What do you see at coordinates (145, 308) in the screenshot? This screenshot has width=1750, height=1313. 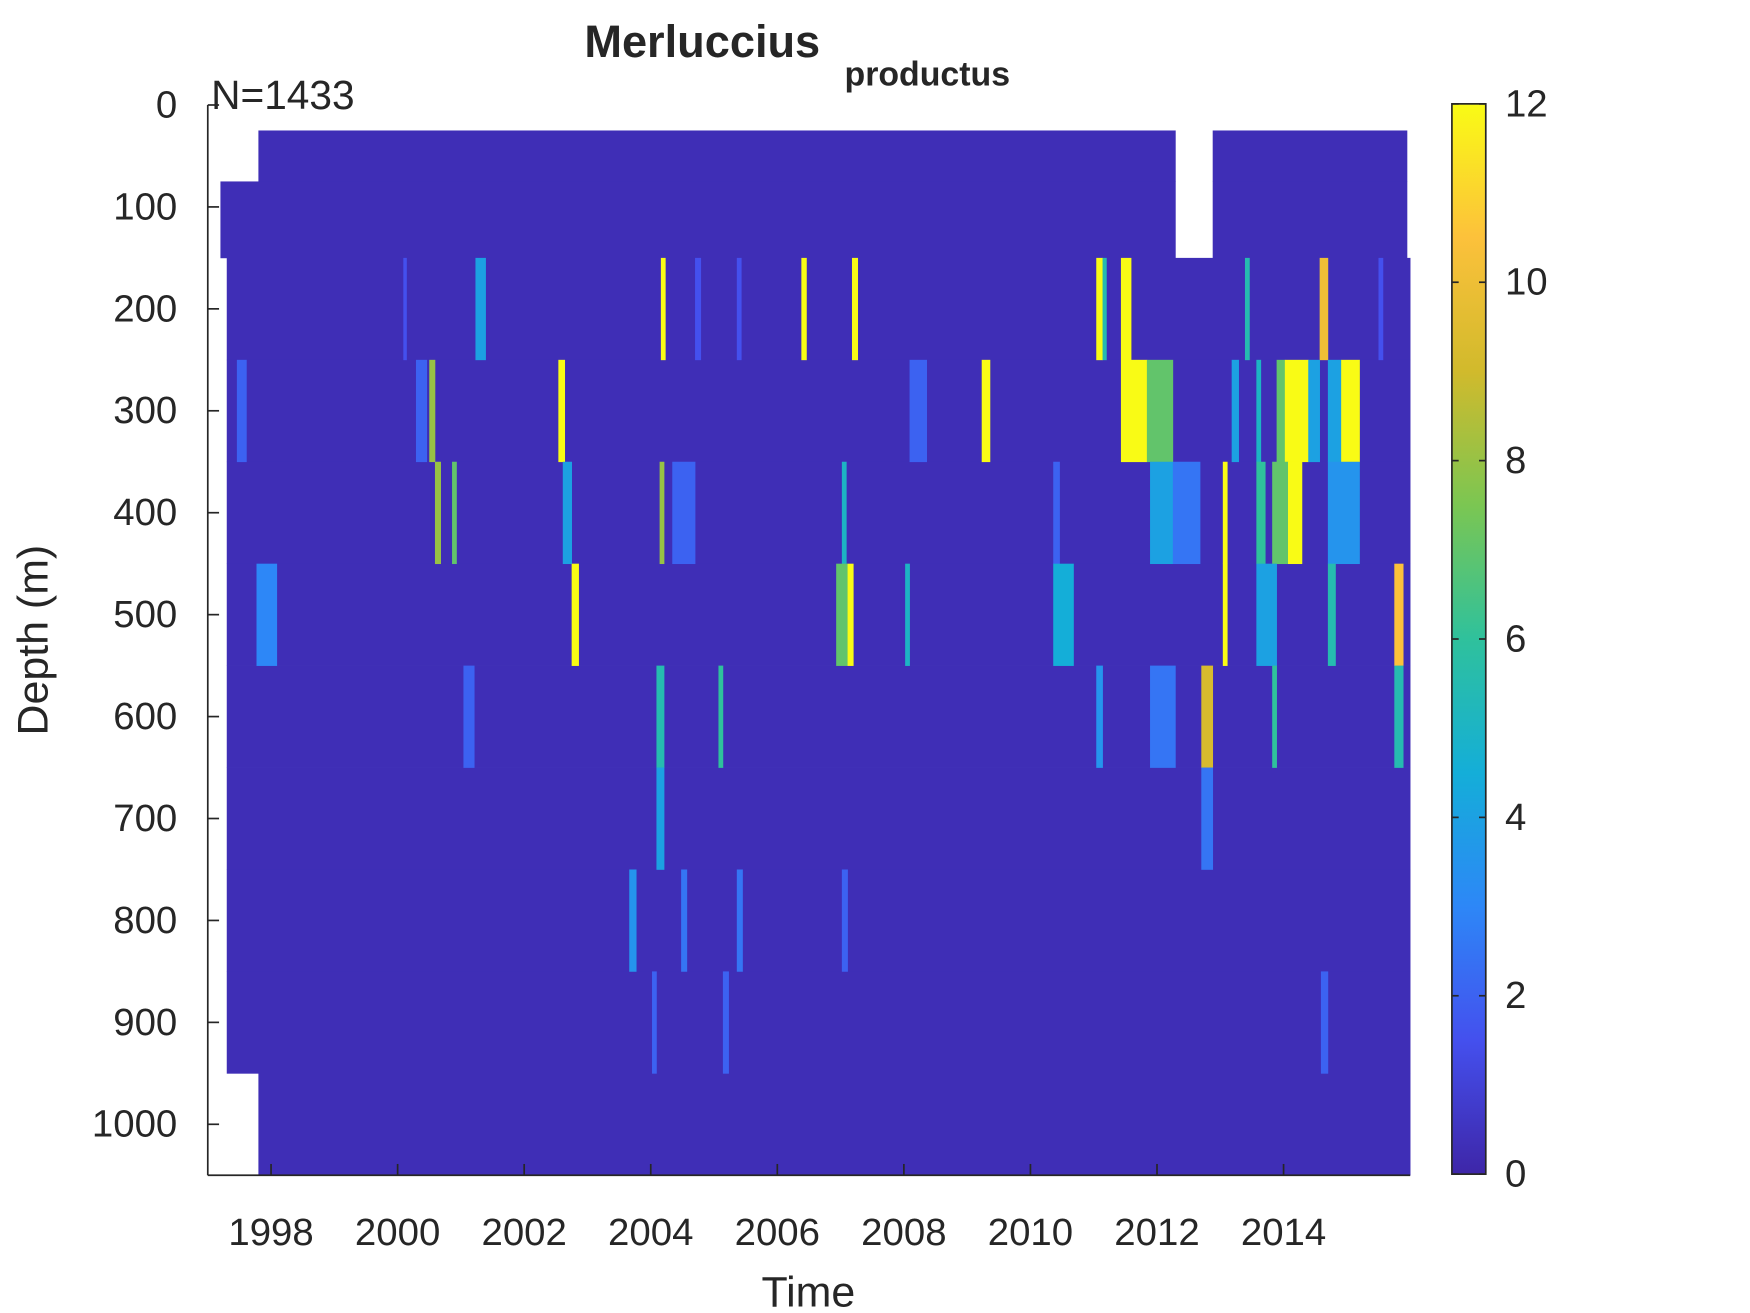 I see `y-tick-label: 200` at bounding box center [145, 308].